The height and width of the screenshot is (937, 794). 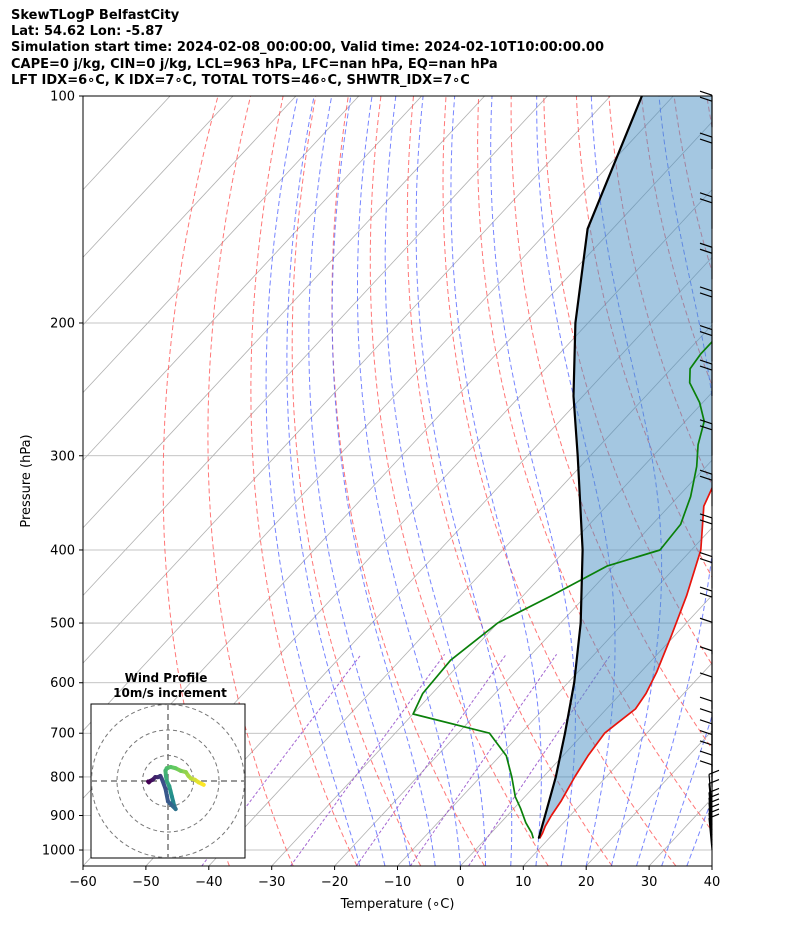 I want to click on y-axis-ticks: 1000 900 800 700 600 500 400 300 200 100, so click(x=62, y=474).